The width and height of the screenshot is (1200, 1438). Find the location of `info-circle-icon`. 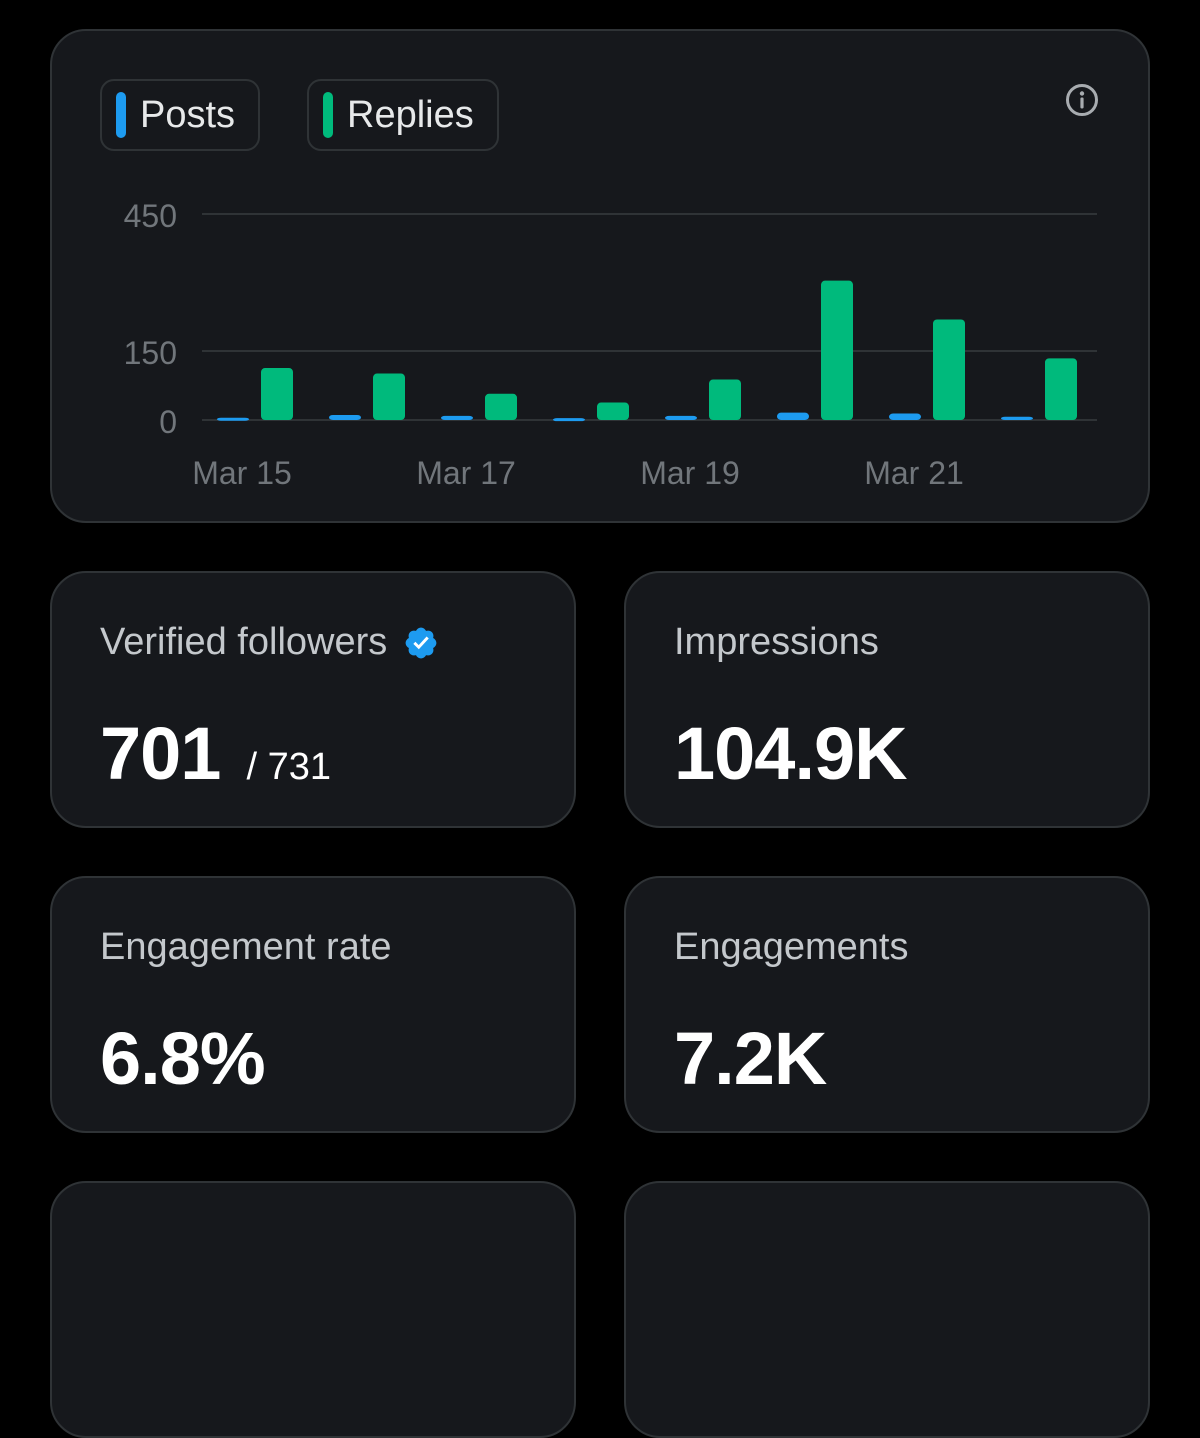

info-circle-icon is located at coordinates (1082, 100).